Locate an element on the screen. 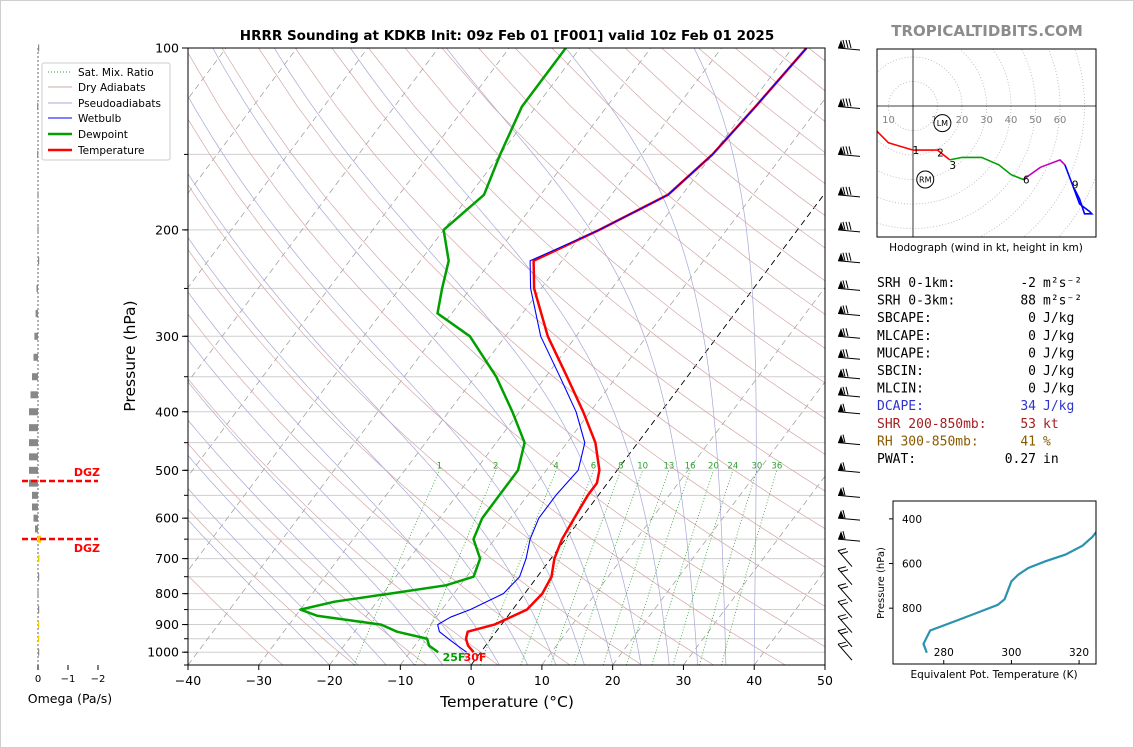 Image resolution: width=1134 pixels, height=748 pixels. index-label: MLCIN: is located at coordinates (900, 389).